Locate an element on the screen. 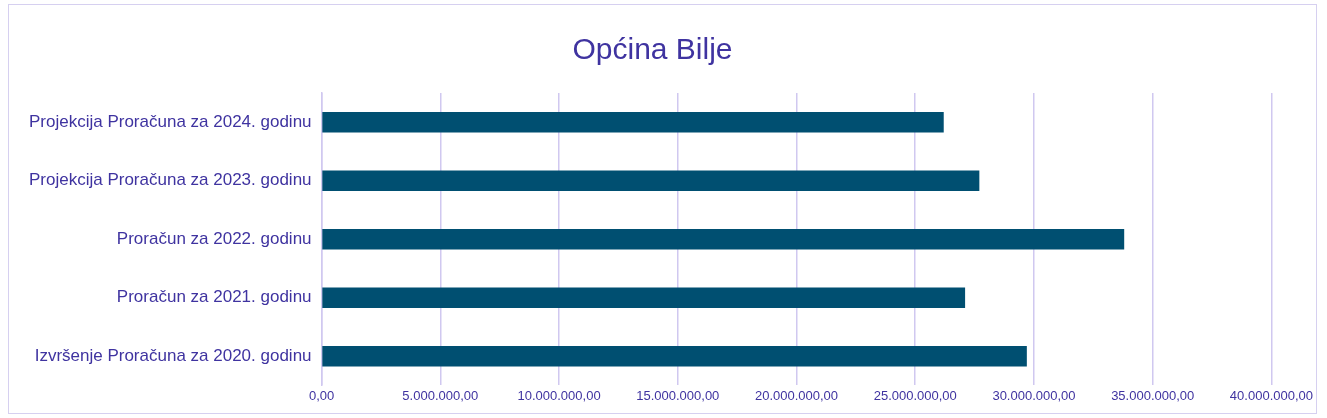 The image size is (1327, 418). y-tick-label: Projekcija Proračuna za 2023. godinu is located at coordinates (170, 180).